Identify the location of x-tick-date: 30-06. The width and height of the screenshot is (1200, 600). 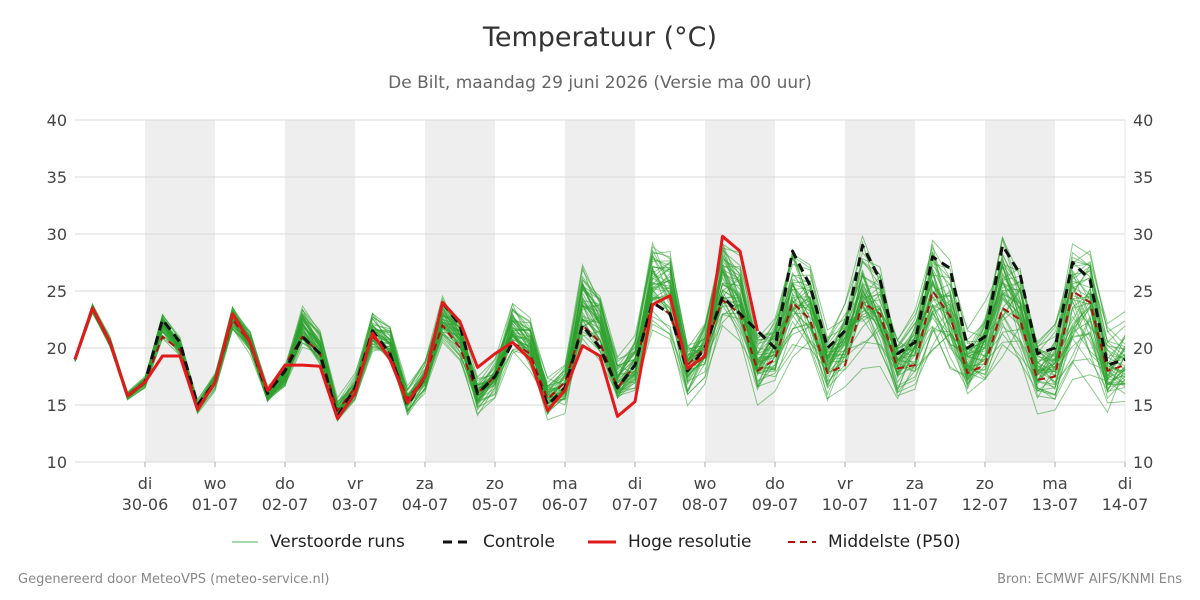
(145, 504).